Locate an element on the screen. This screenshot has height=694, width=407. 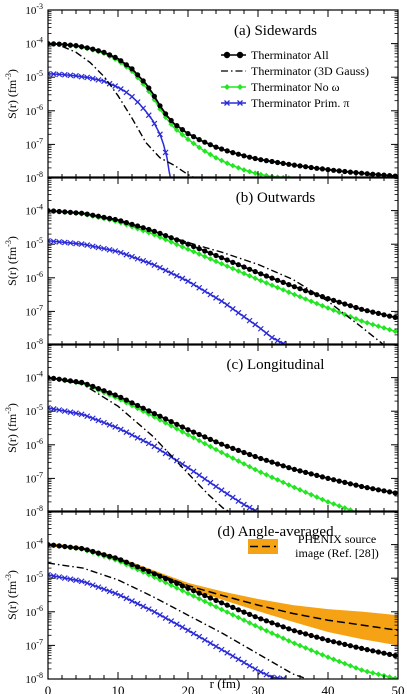
y-tick-label: 10⁻⁷ is located at coordinates (34, 477).